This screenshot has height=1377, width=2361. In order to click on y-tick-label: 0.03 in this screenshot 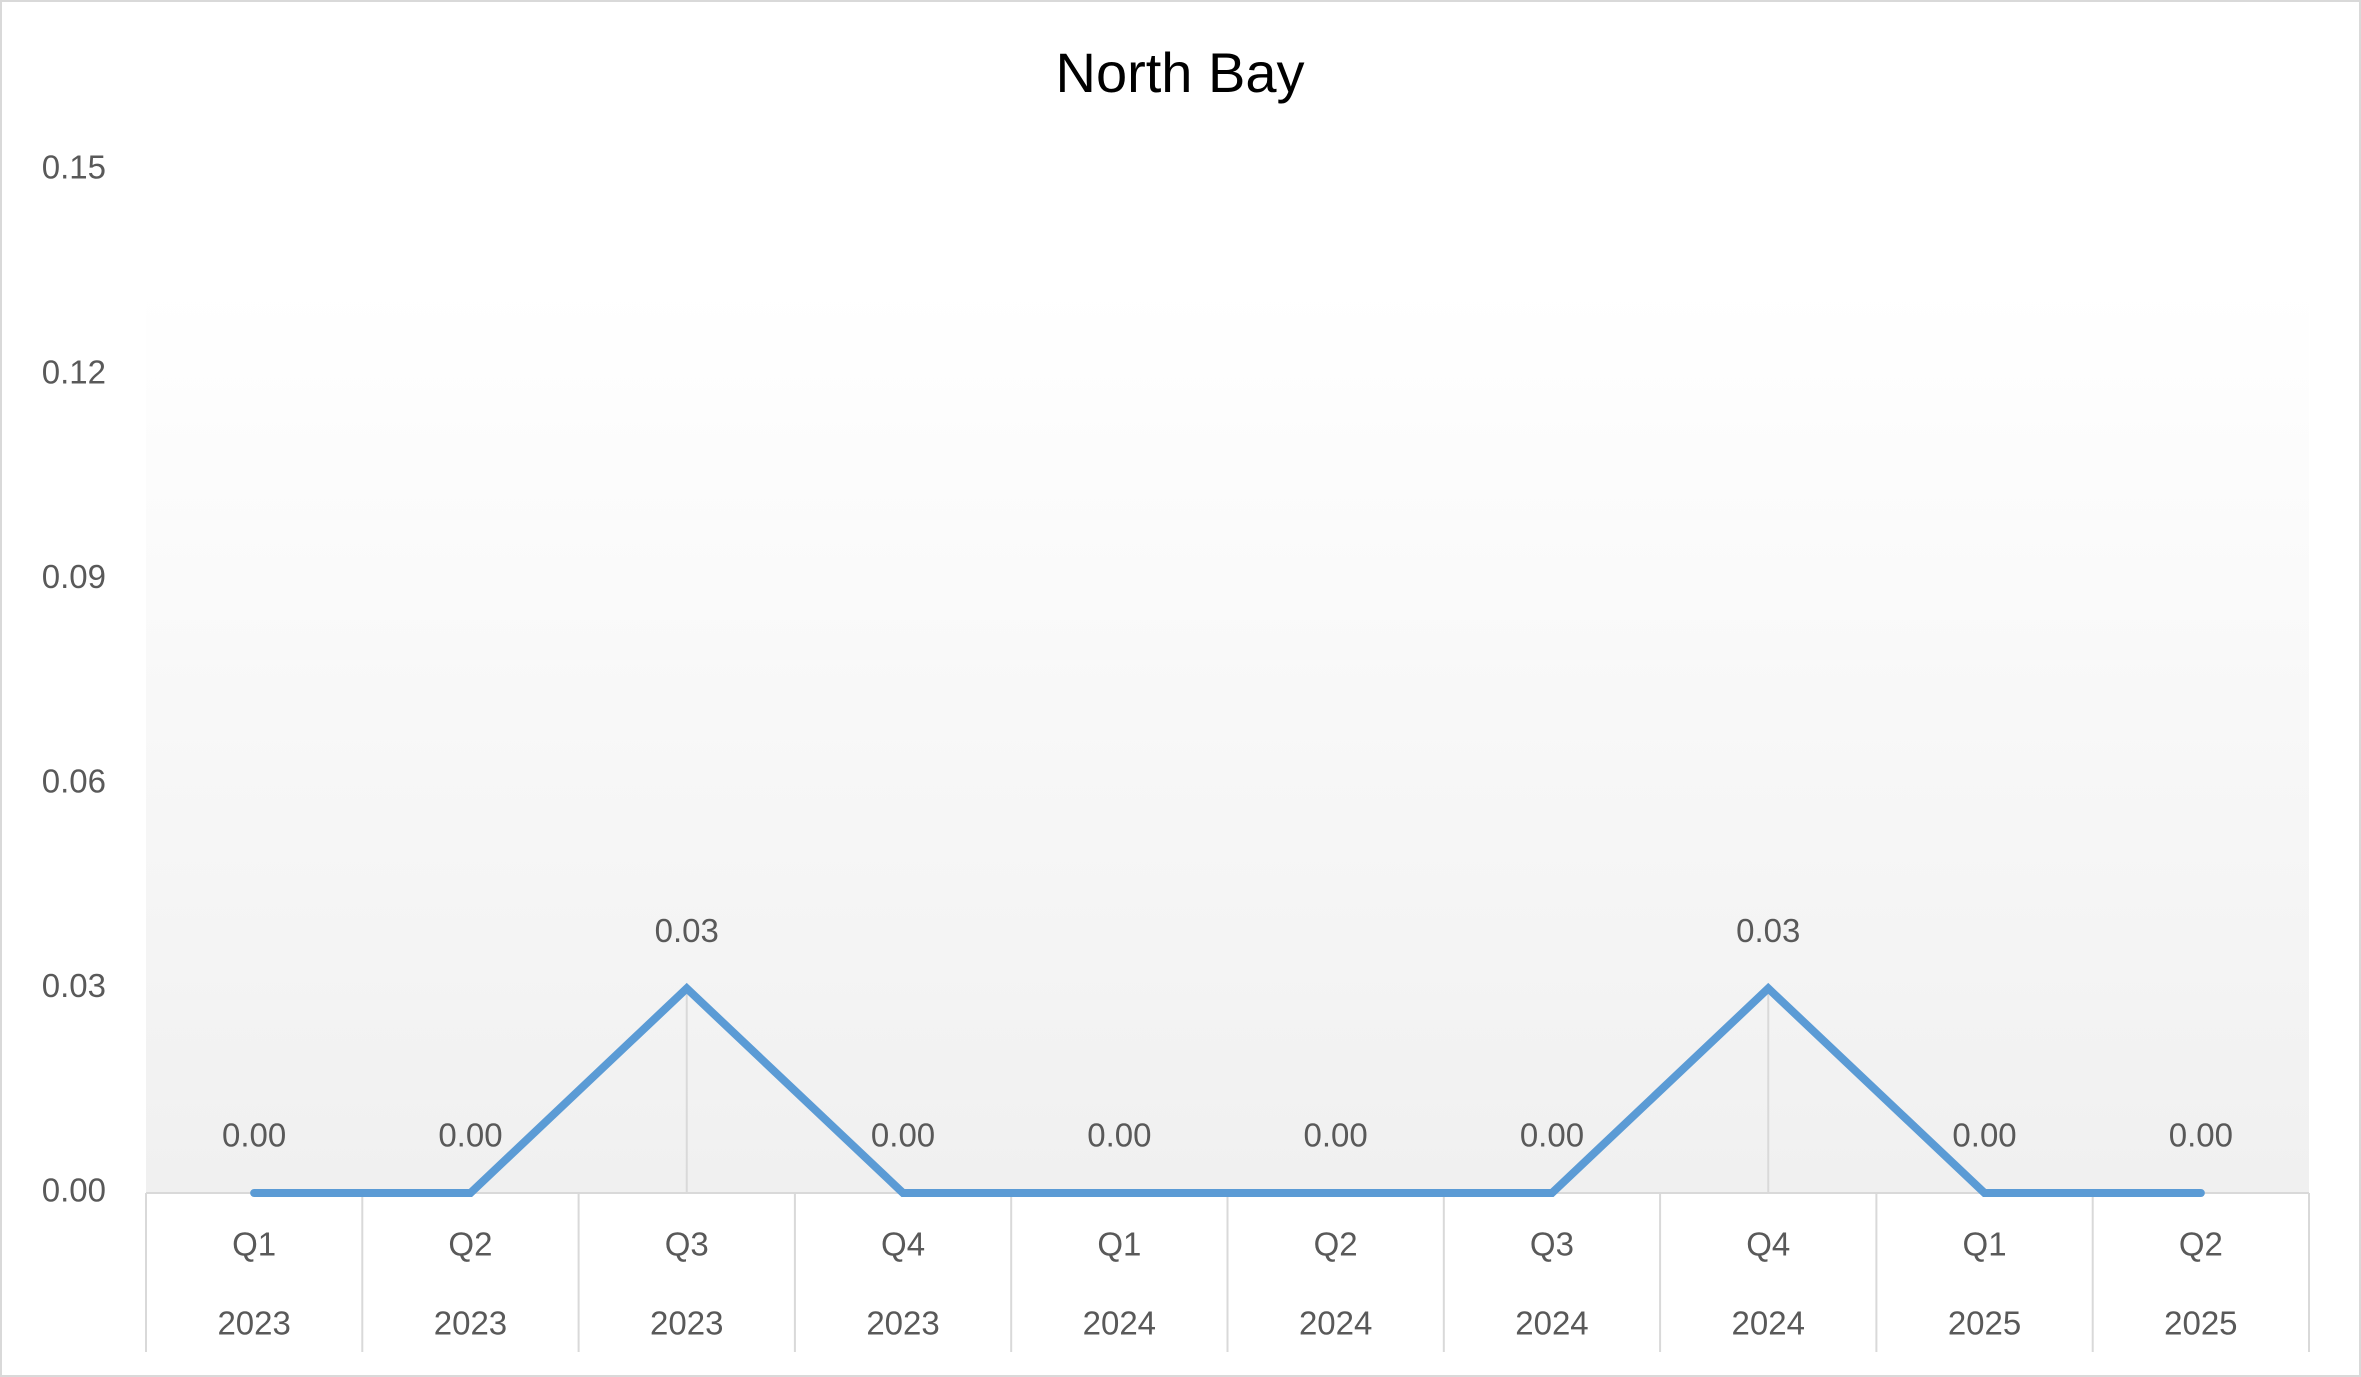, I will do `click(74, 985)`.